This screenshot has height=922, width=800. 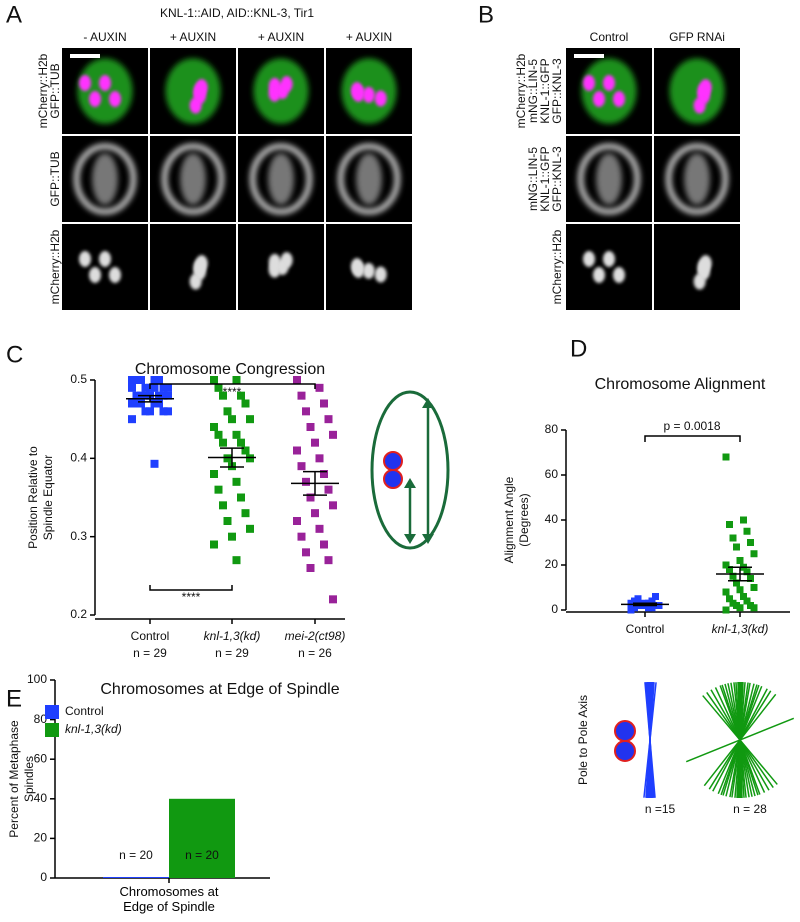 I want to click on y-tick-label: 80, so click(x=41, y=719).